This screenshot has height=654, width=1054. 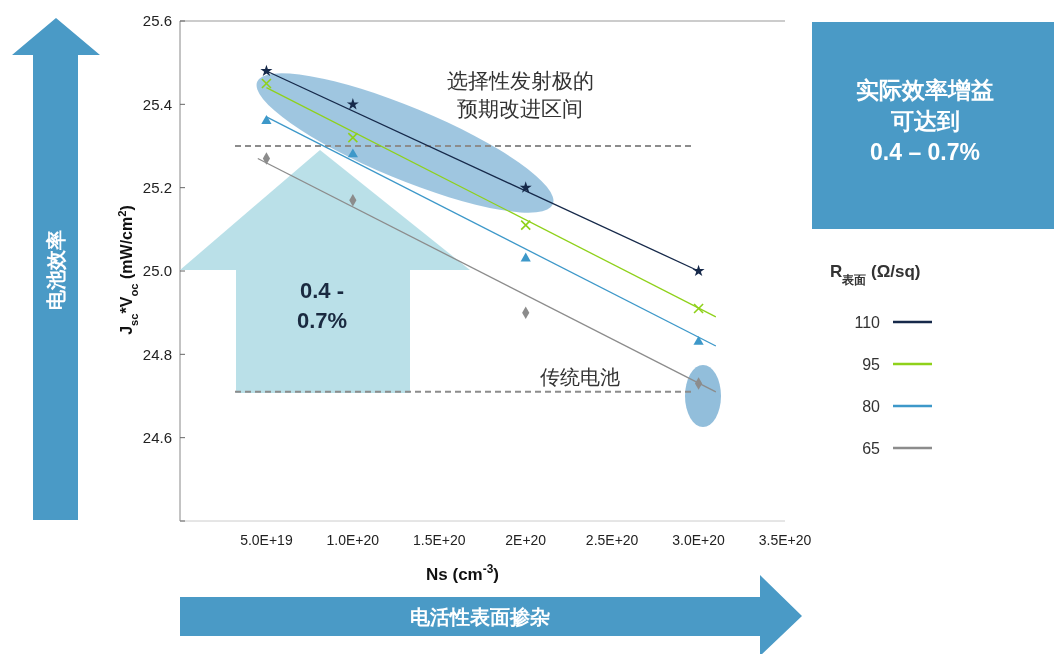 I want to click on y-tick-label: 24.6, so click(x=157, y=437).